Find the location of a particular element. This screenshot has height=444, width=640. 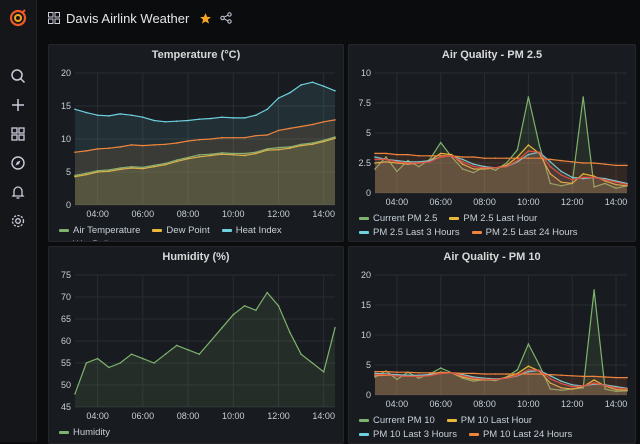

y-tick-label: 65 is located at coordinates (66, 319).